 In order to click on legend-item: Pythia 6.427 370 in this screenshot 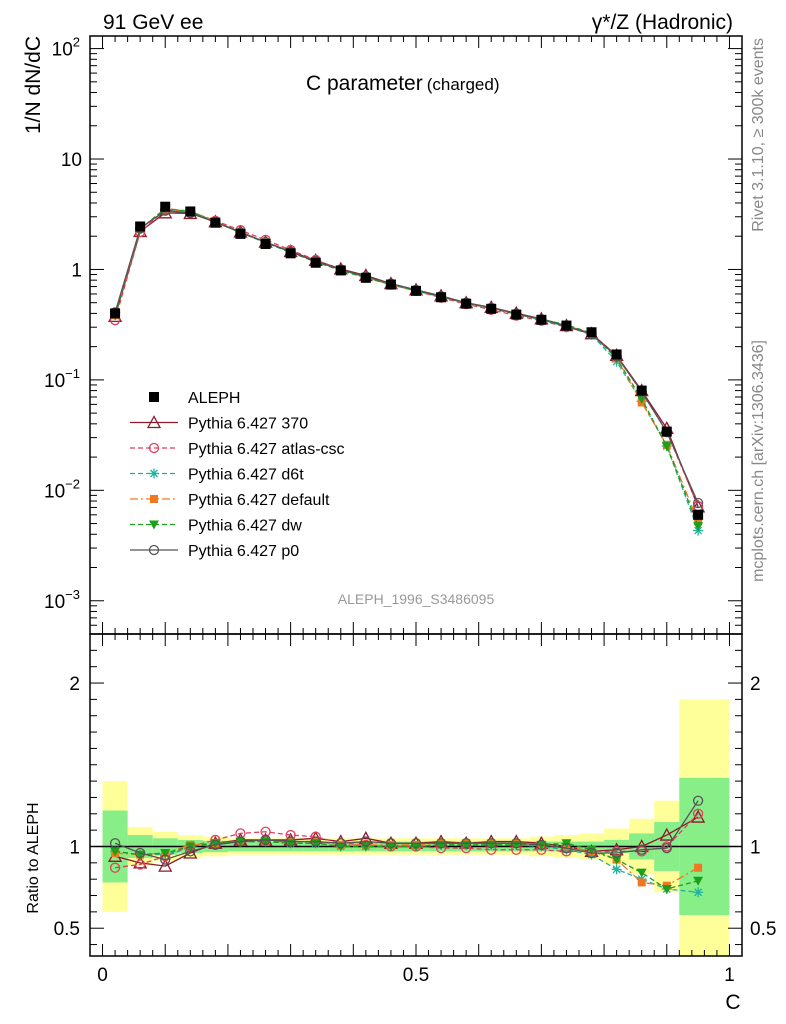, I will do `click(219, 424)`.